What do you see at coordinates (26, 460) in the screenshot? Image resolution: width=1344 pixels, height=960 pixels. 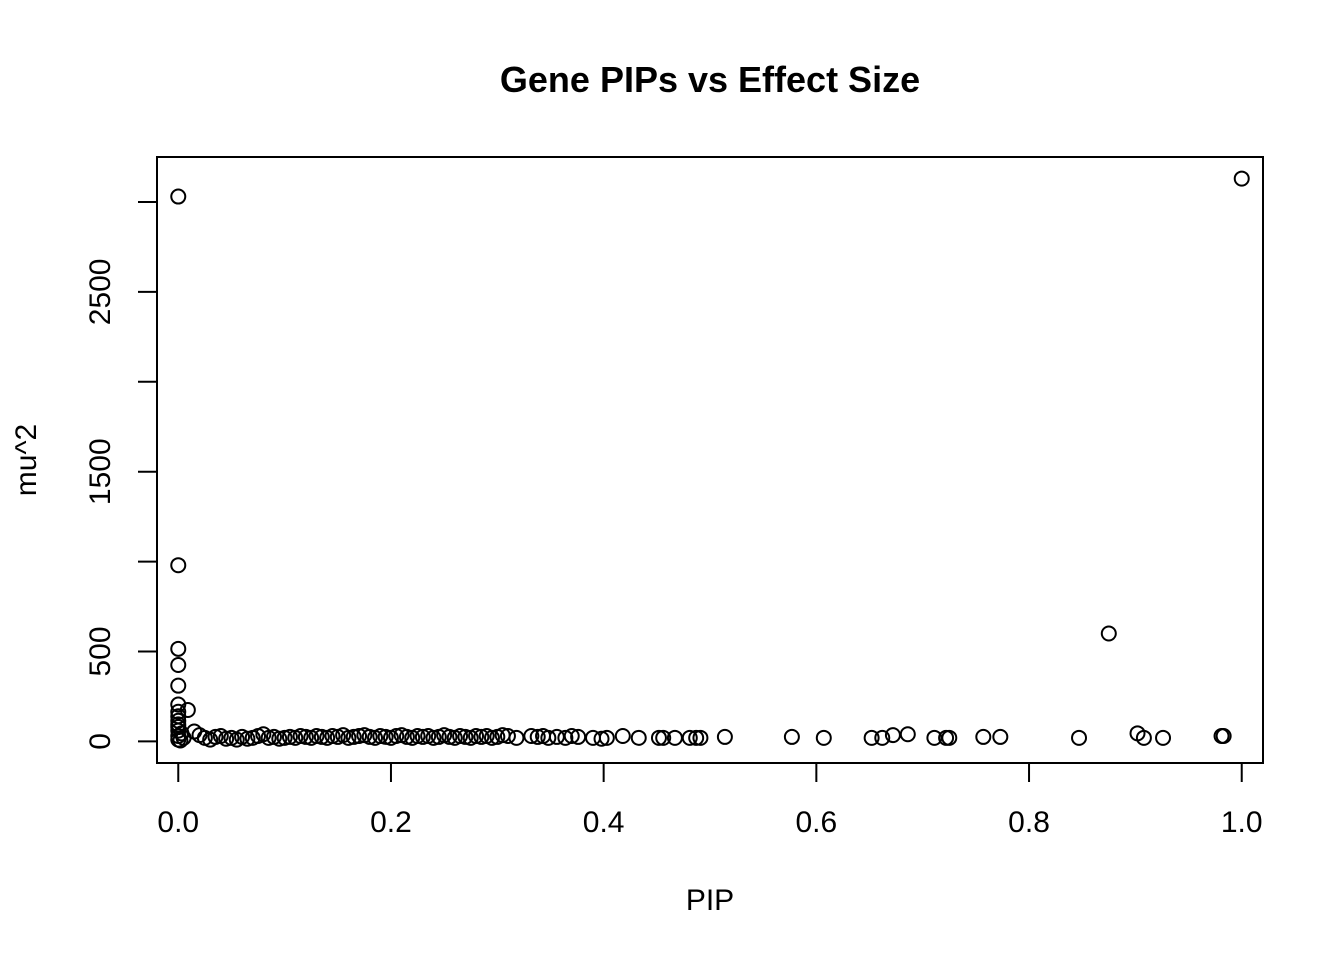 I see `y-axis-label: mu^2` at bounding box center [26, 460].